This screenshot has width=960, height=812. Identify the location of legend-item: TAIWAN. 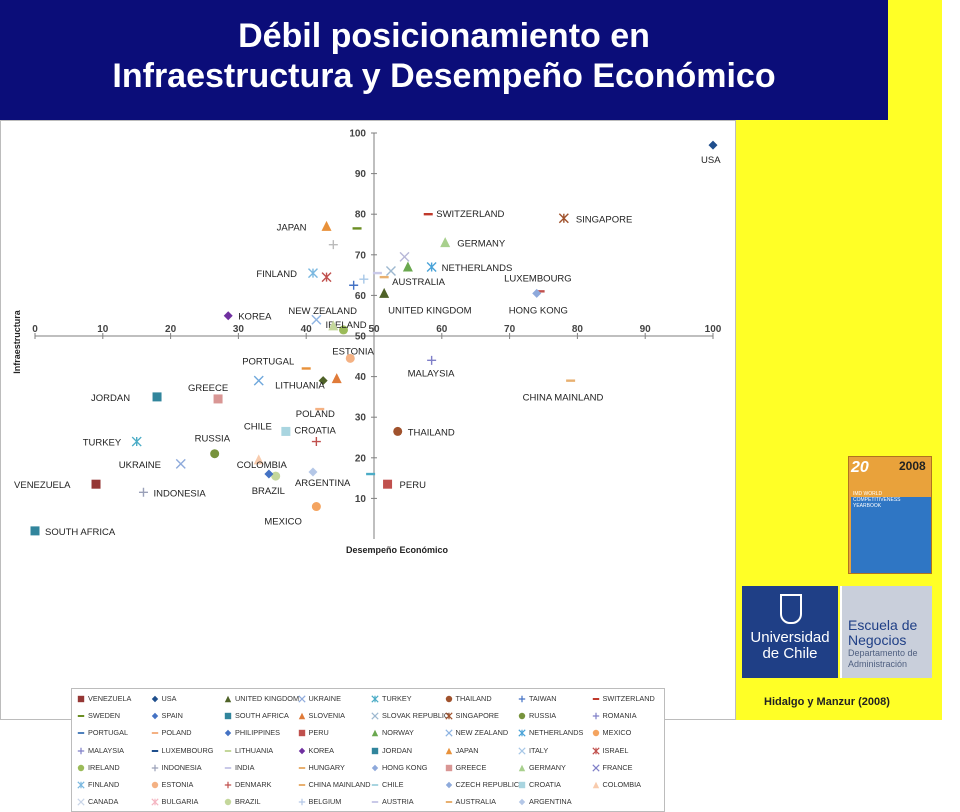
(554, 699).